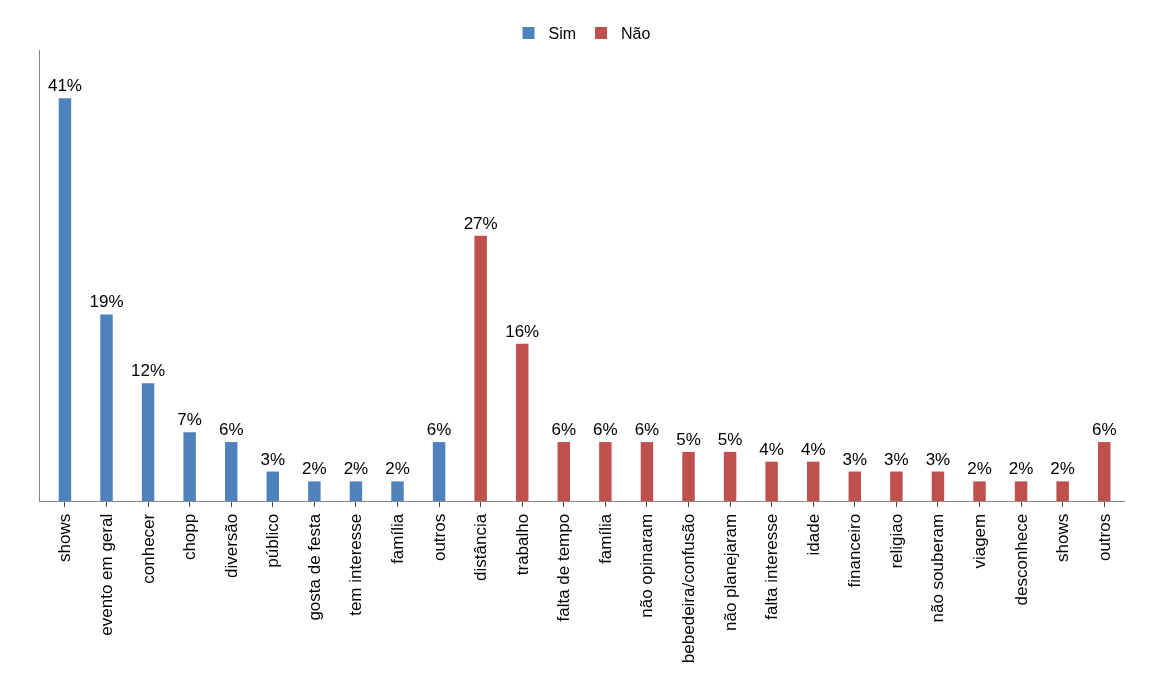  Describe the element at coordinates (231, 546) in the screenshot. I see `x-tick-label: diversão` at that location.